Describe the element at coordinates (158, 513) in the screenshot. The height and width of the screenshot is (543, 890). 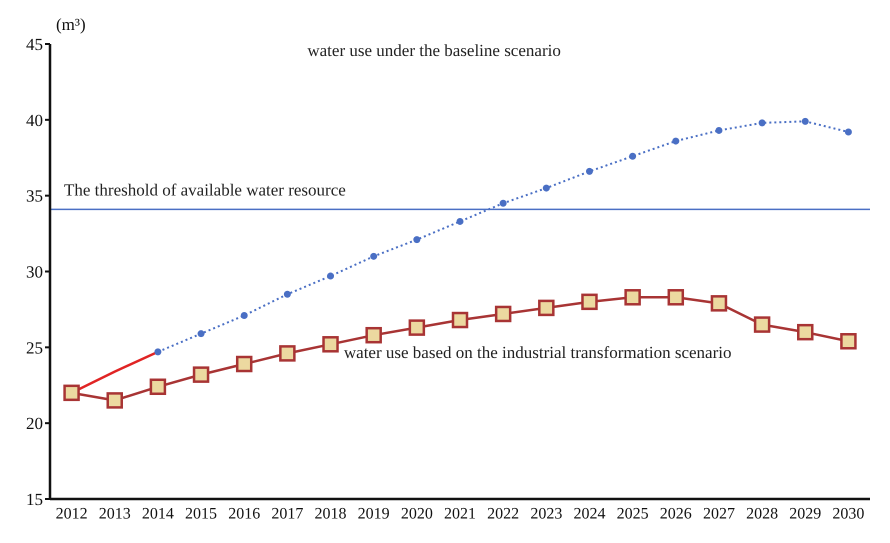
I see `x-tick-label: 2014` at that location.